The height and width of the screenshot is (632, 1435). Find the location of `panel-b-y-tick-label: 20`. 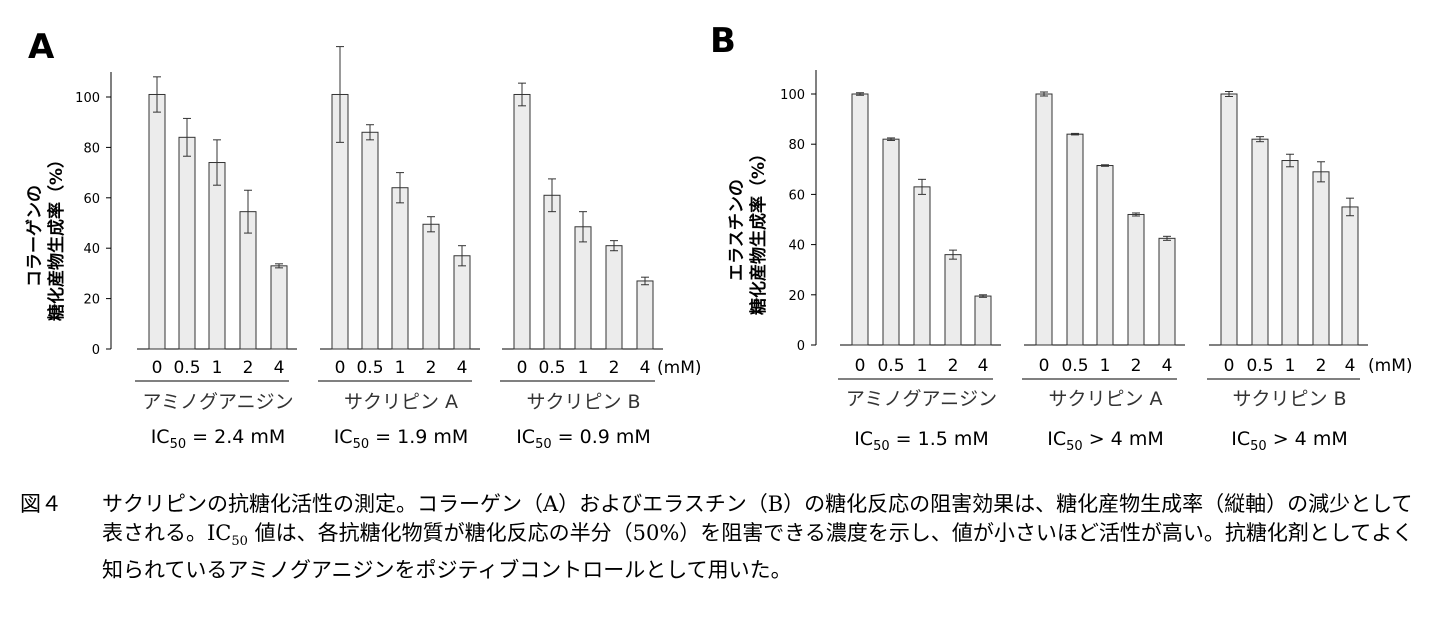

panel-b-y-tick-label: 20 is located at coordinates (796, 296).